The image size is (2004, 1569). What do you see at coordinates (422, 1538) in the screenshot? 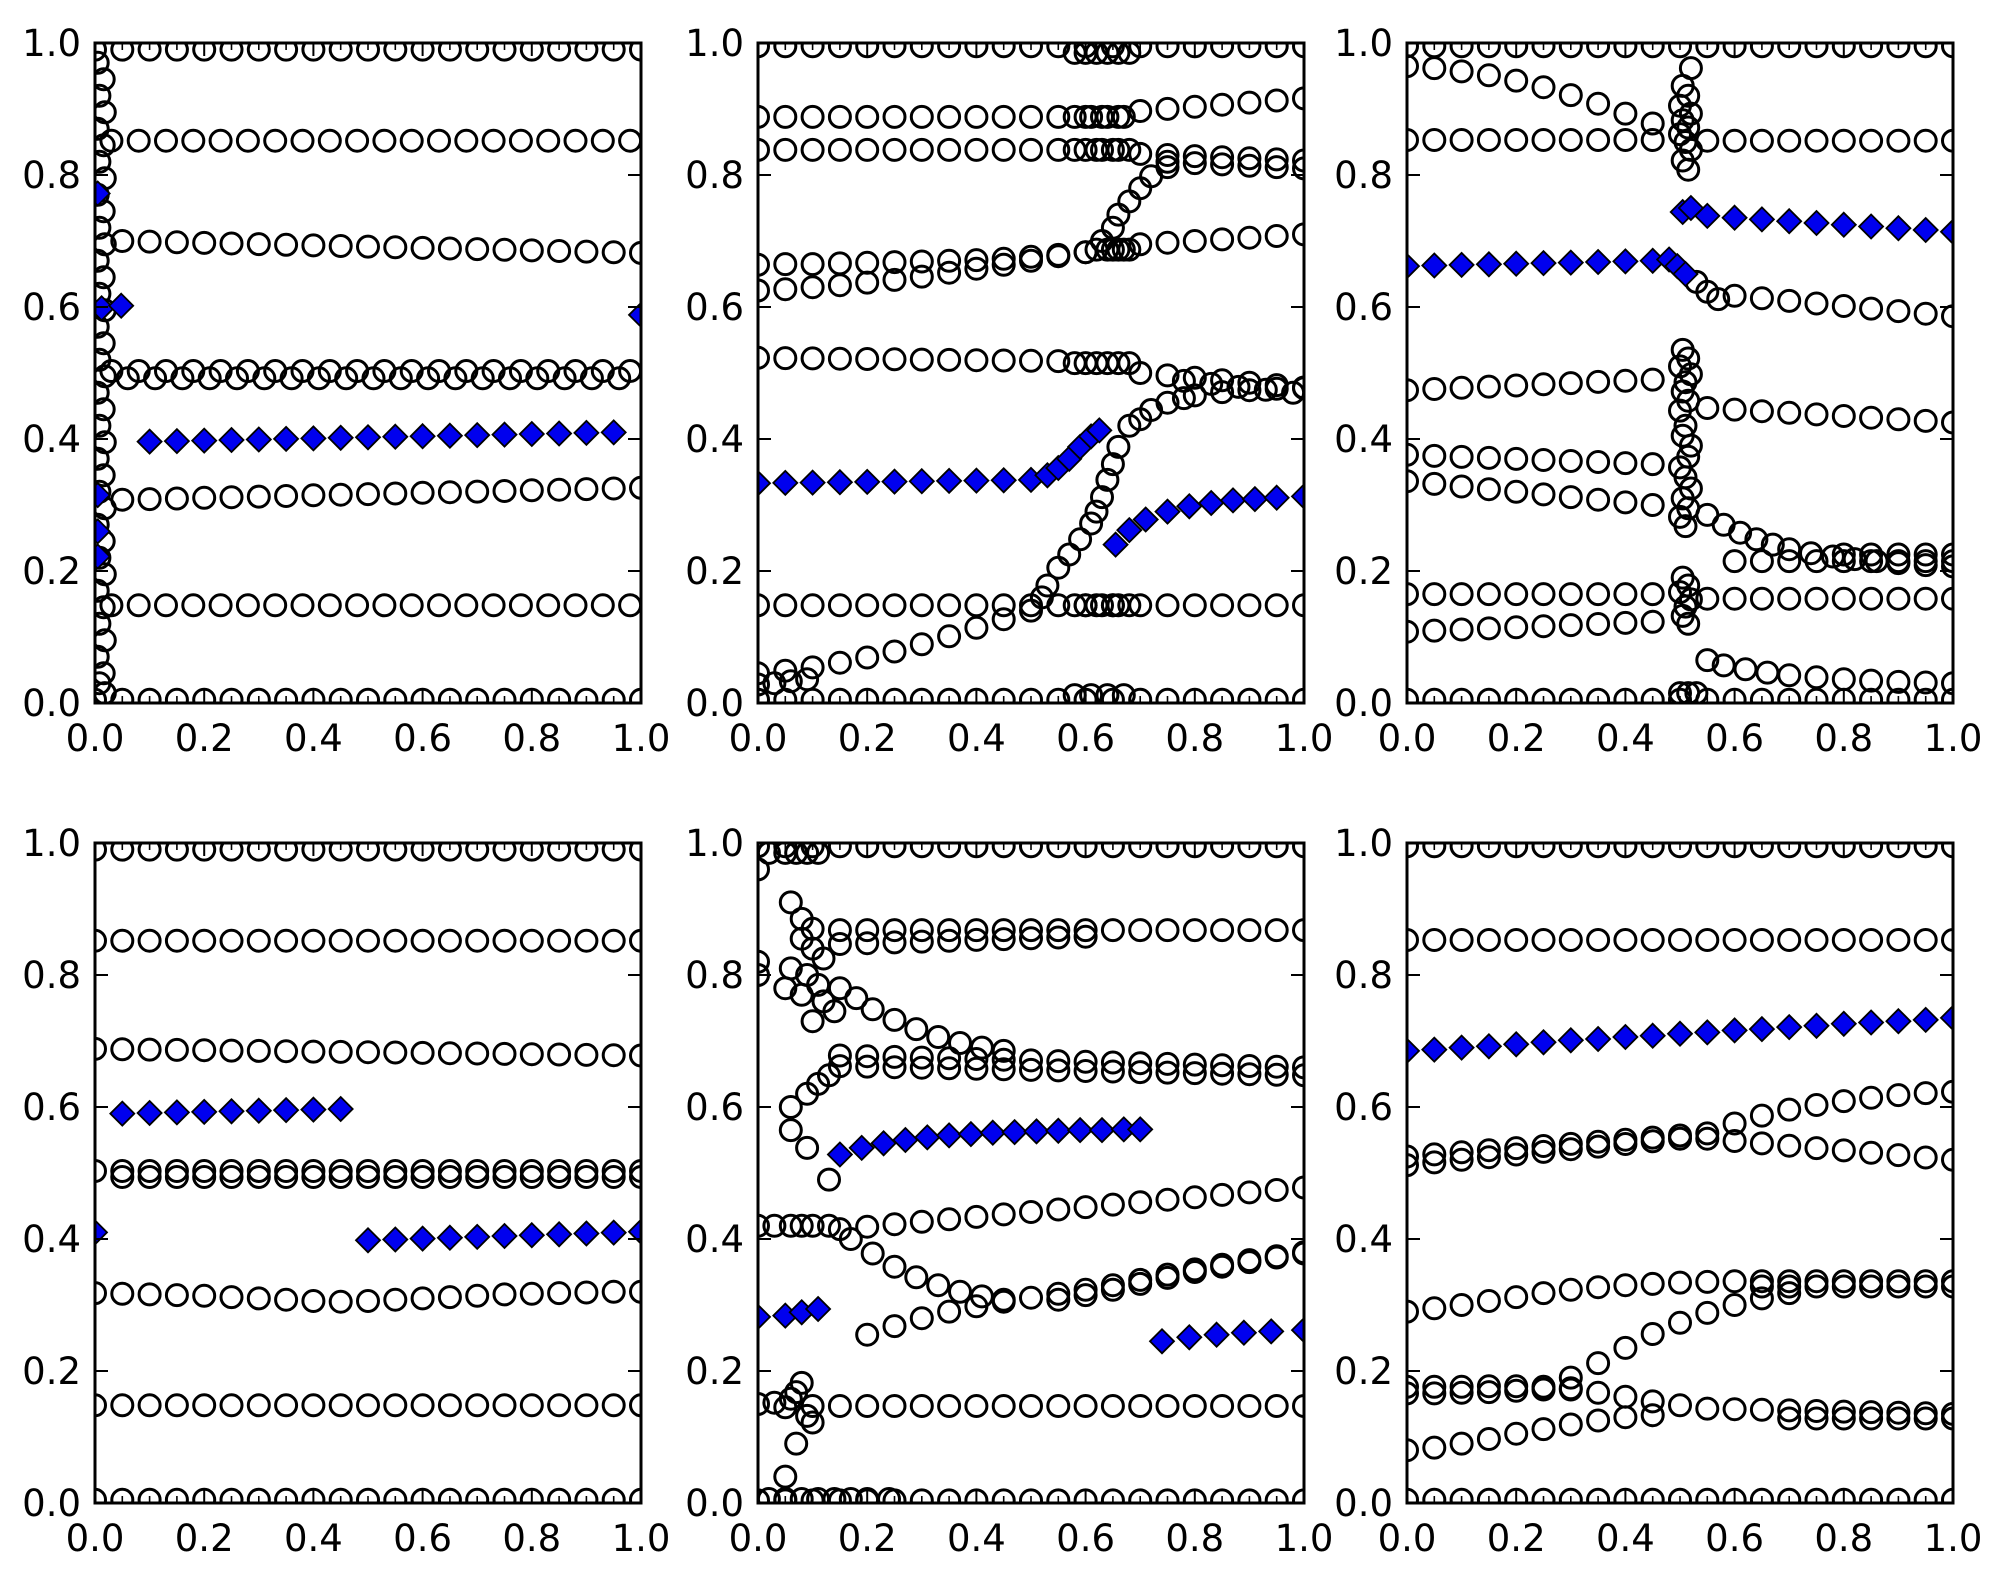
I see `x-tick-label: 0.6` at bounding box center [422, 1538].